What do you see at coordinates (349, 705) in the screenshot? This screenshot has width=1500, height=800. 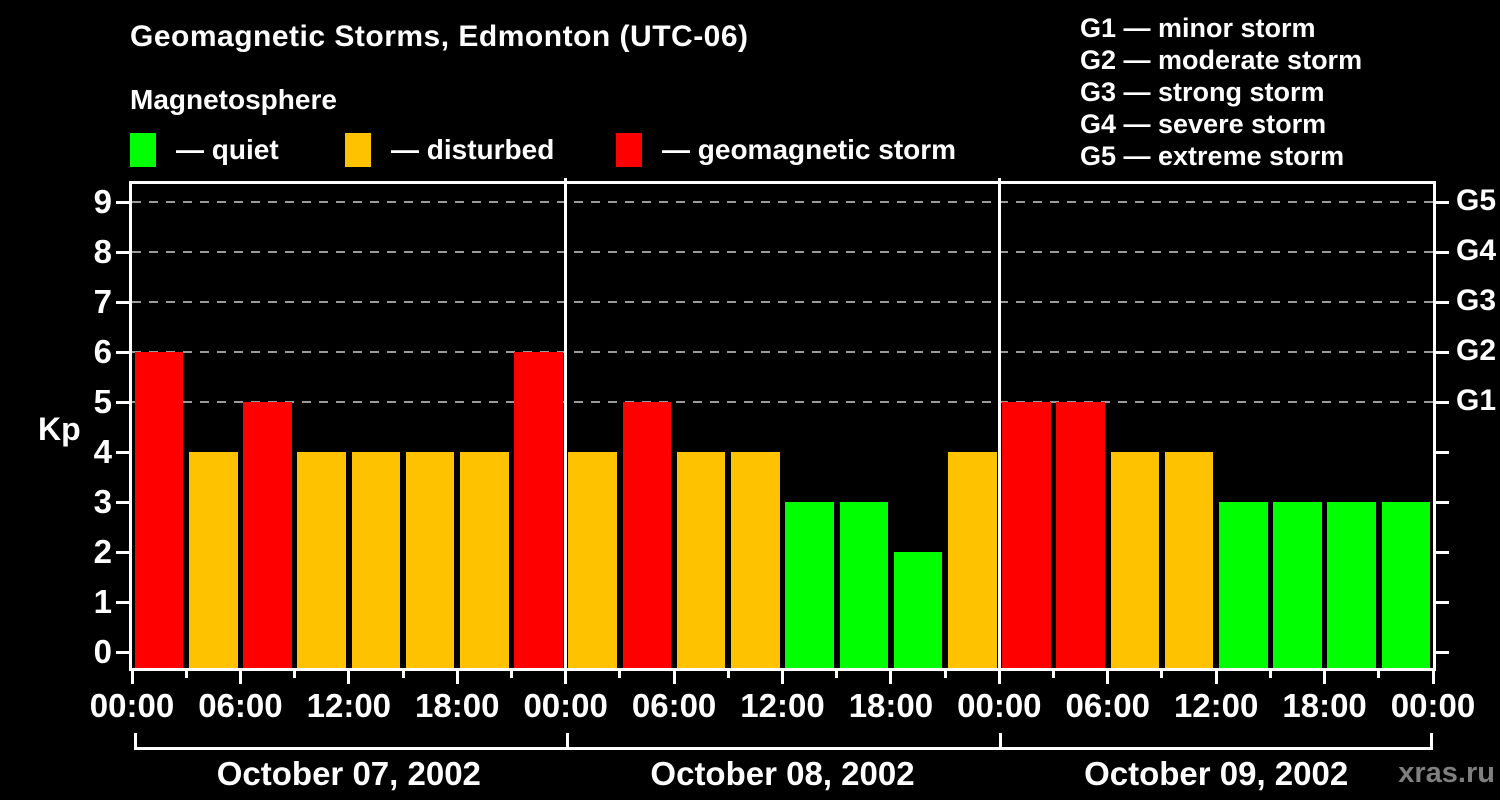 I see `x-tick-label: 12:00` at bounding box center [349, 705].